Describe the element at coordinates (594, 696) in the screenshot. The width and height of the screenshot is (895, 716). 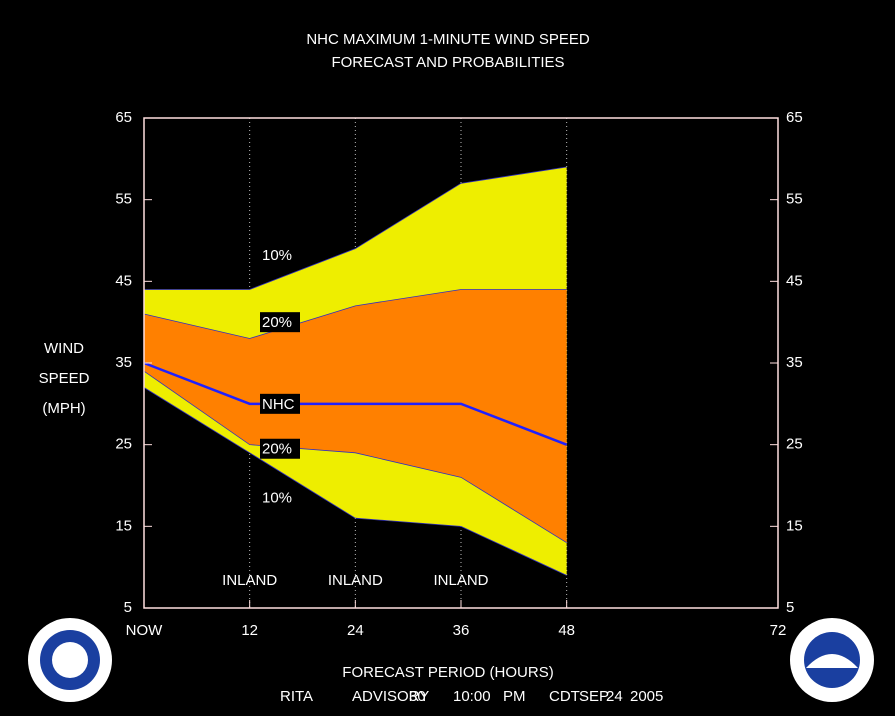
I see `footer-text: SEP` at that location.